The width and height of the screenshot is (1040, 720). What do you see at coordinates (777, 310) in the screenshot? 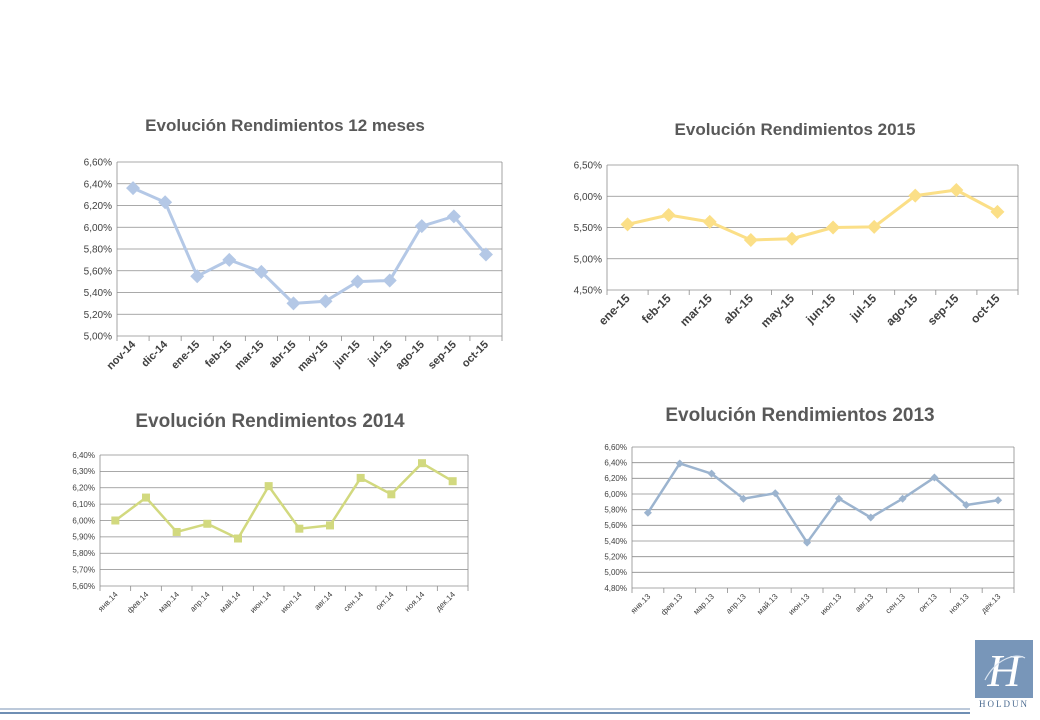
I see `x-tick-label: may-15` at bounding box center [777, 310].